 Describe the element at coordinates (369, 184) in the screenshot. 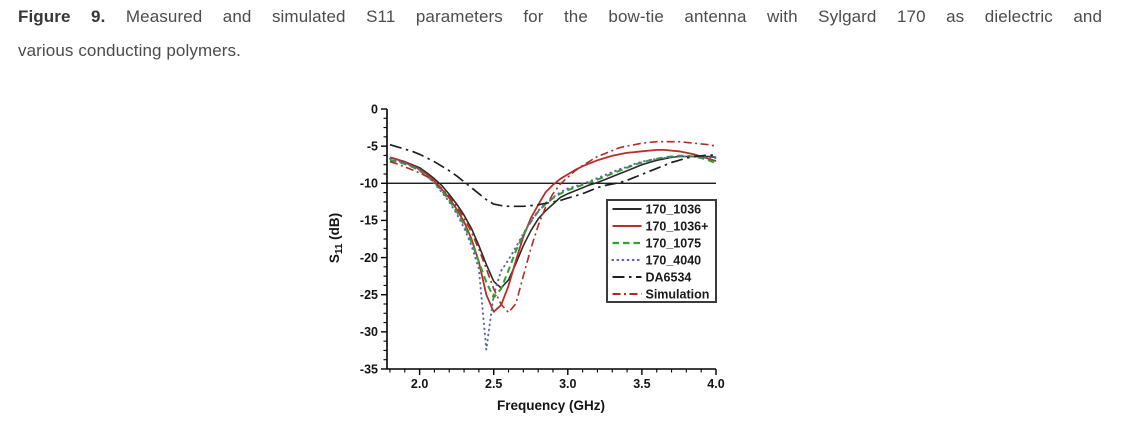

I see `y-tick-label: -10` at that location.